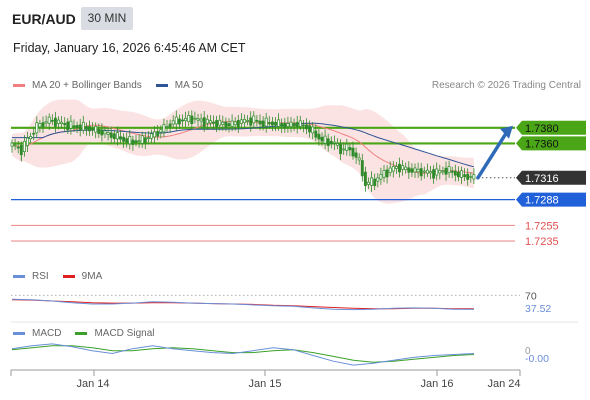 The image size is (590, 400). Describe the element at coordinates (542, 144) in the screenshot. I see `level-tag-text-1: 1.7360` at that location.